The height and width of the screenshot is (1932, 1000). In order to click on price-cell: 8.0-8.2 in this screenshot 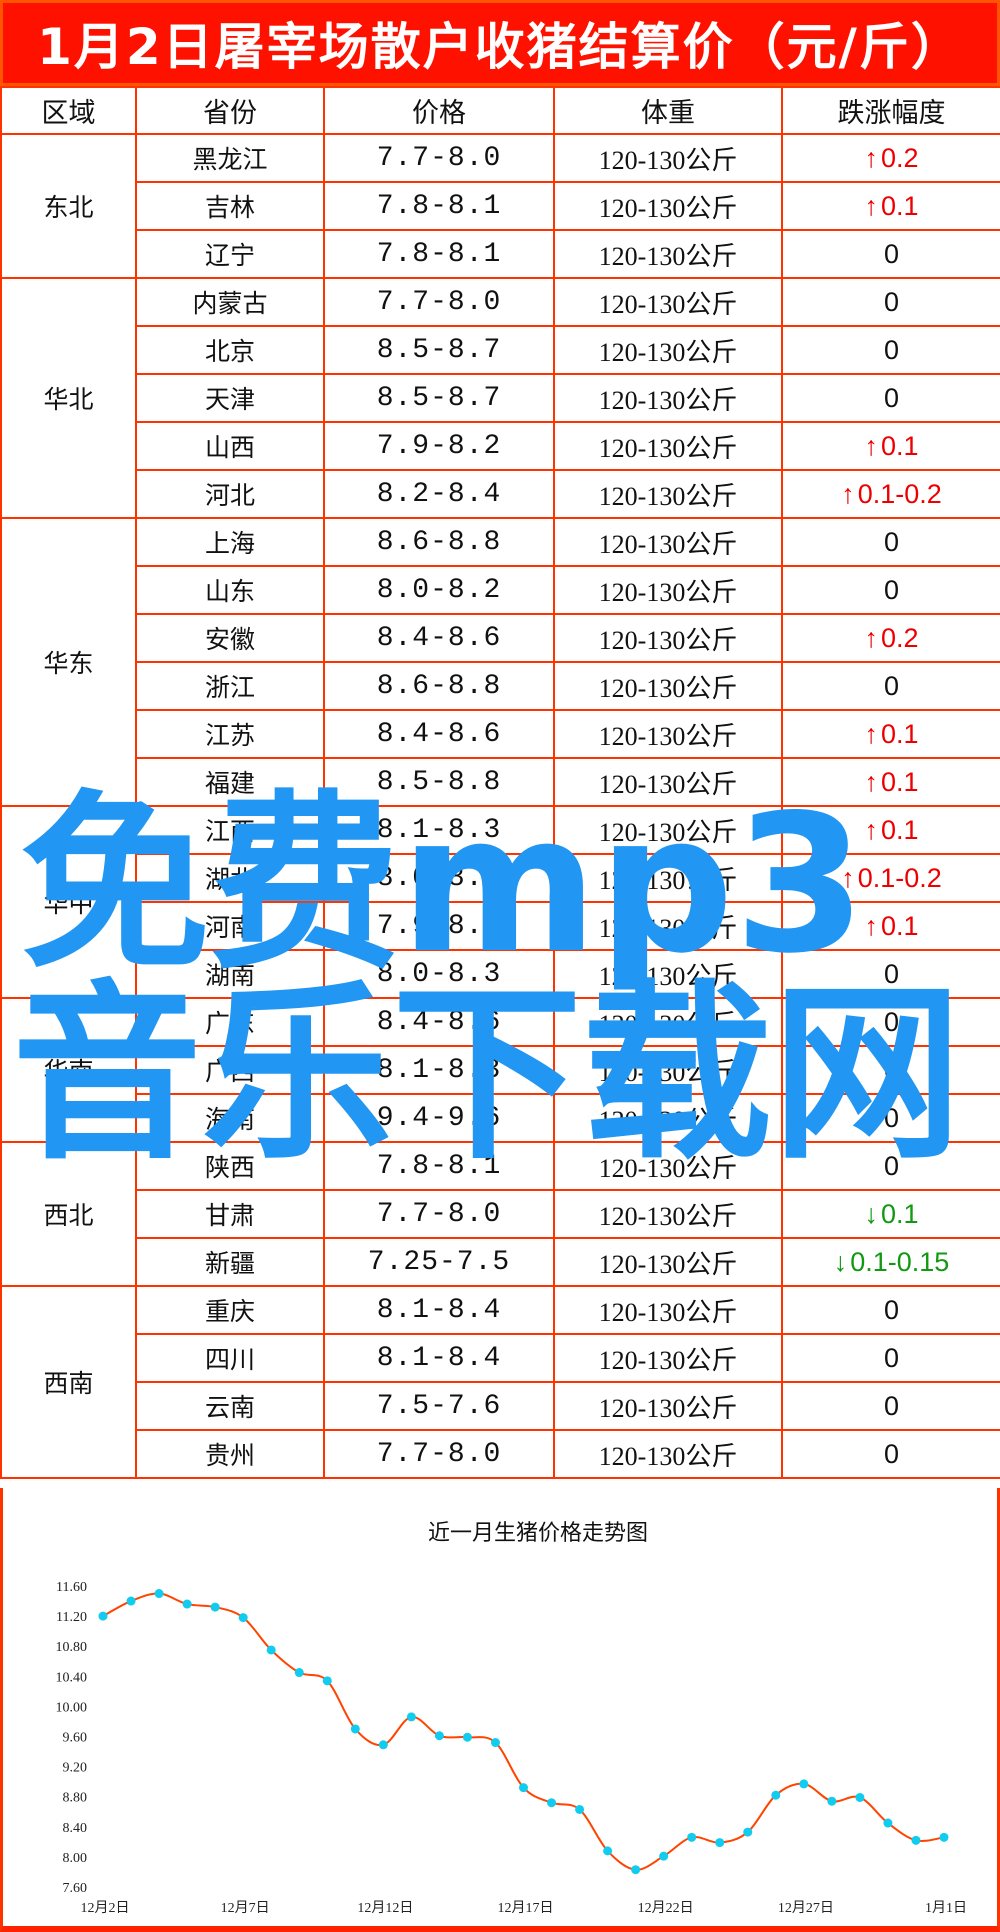, I will do `click(439, 590)`.